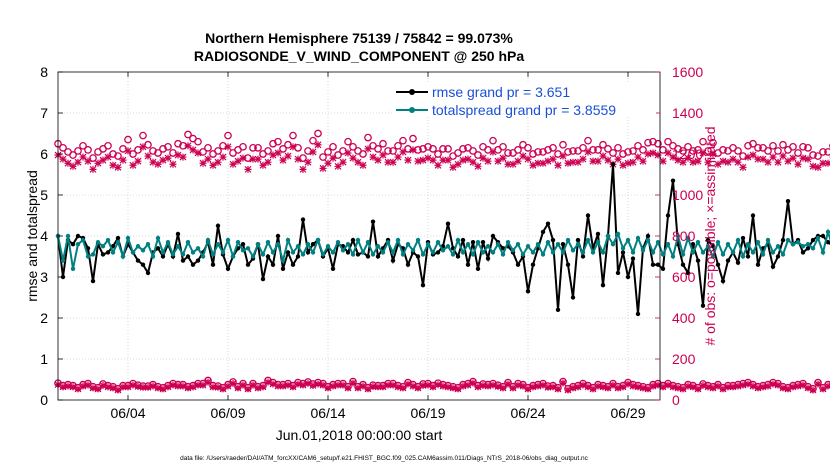  I want to click on y2-tick-label: 1200, so click(687, 154).